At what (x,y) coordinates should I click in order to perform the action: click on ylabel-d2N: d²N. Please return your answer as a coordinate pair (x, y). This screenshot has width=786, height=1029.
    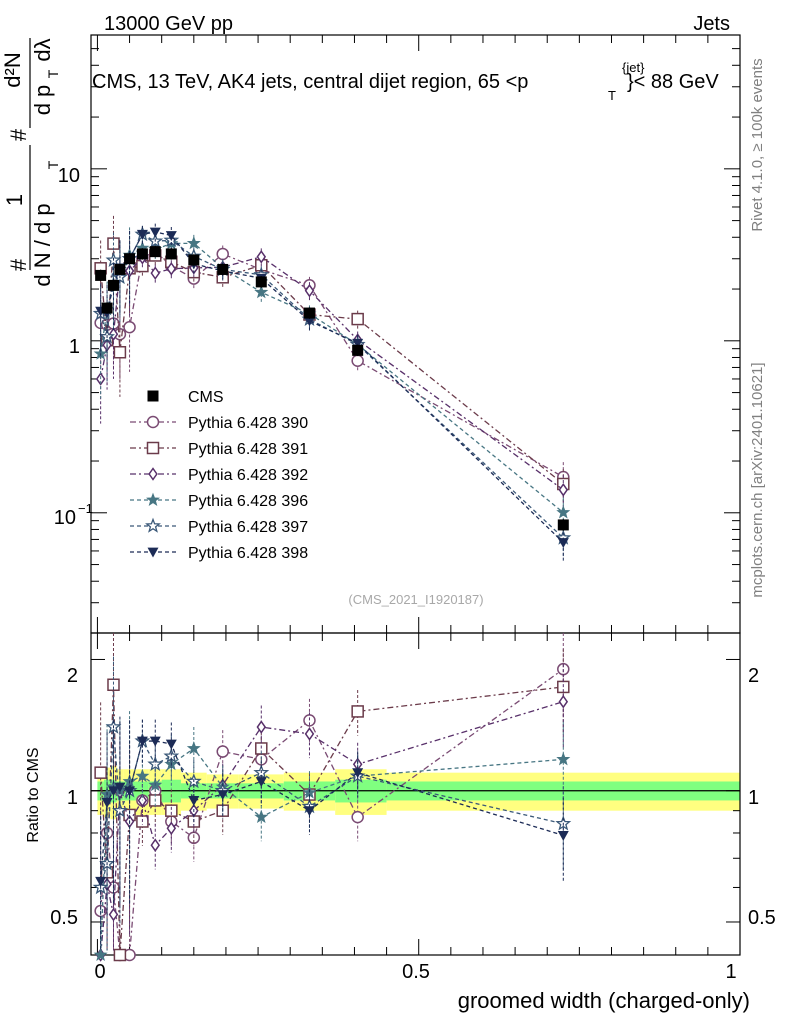
    Looking at the image, I should click on (12, 69).